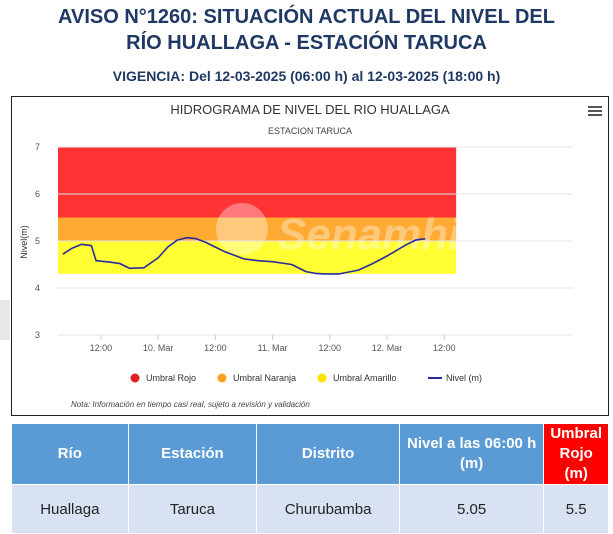 This screenshot has width=613, height=534. I want to click on series-layer, so click(244, 255).